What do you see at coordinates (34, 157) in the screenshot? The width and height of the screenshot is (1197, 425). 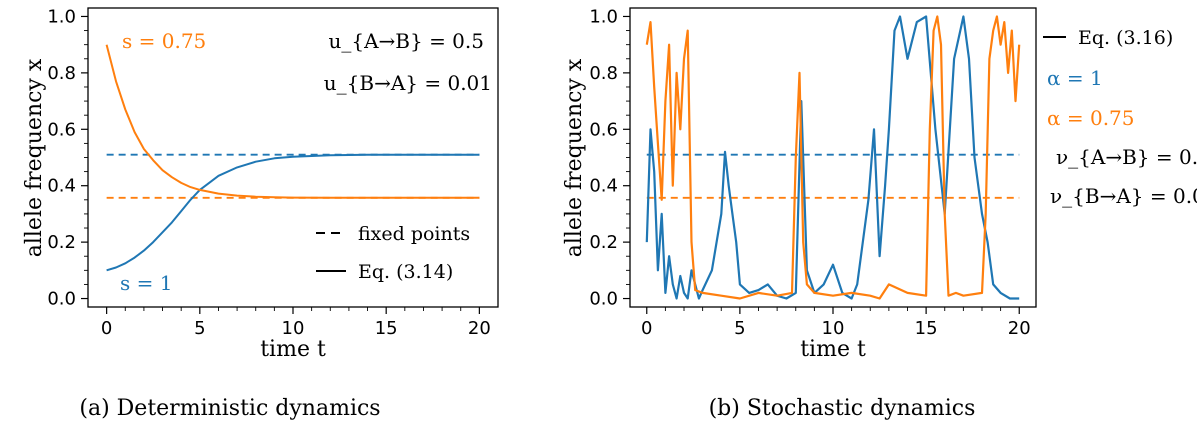 I see `panel-a-ylabel: allele frequency x` at bounding box center [34, 157].